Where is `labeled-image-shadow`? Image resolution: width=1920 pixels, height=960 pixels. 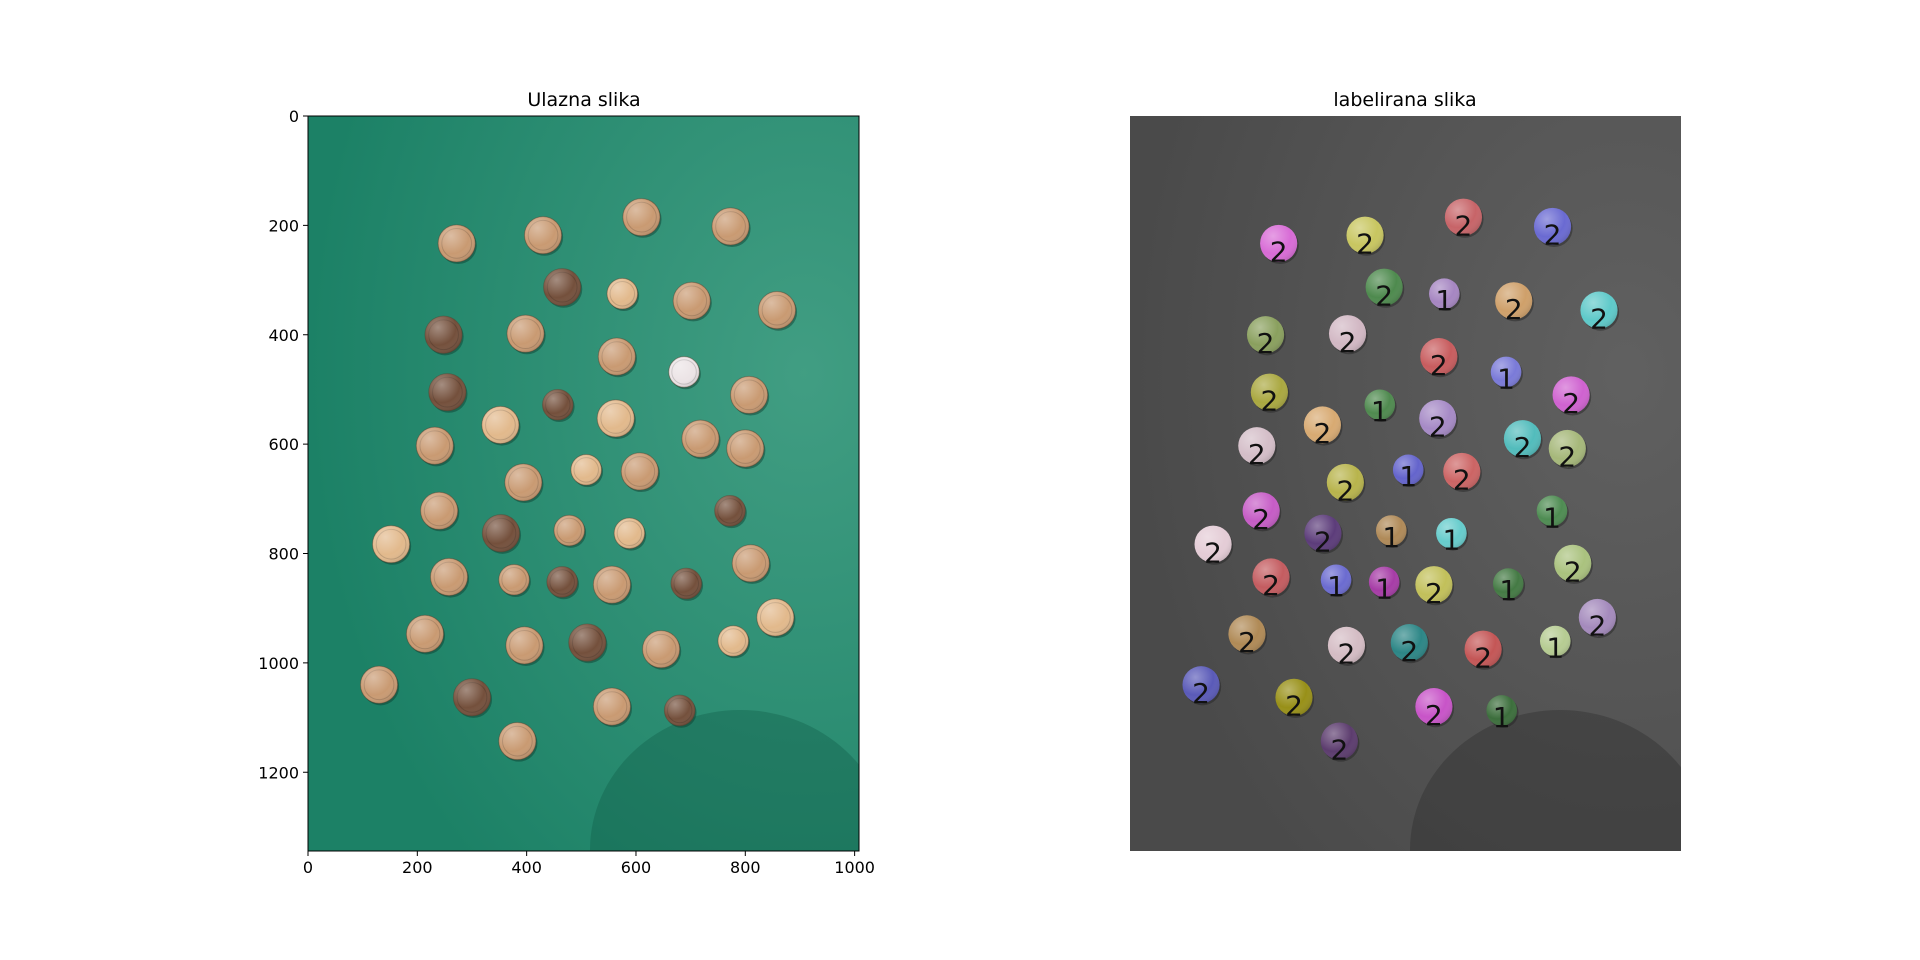
labeled-image-shadow is located at coordinates (1545, 780).